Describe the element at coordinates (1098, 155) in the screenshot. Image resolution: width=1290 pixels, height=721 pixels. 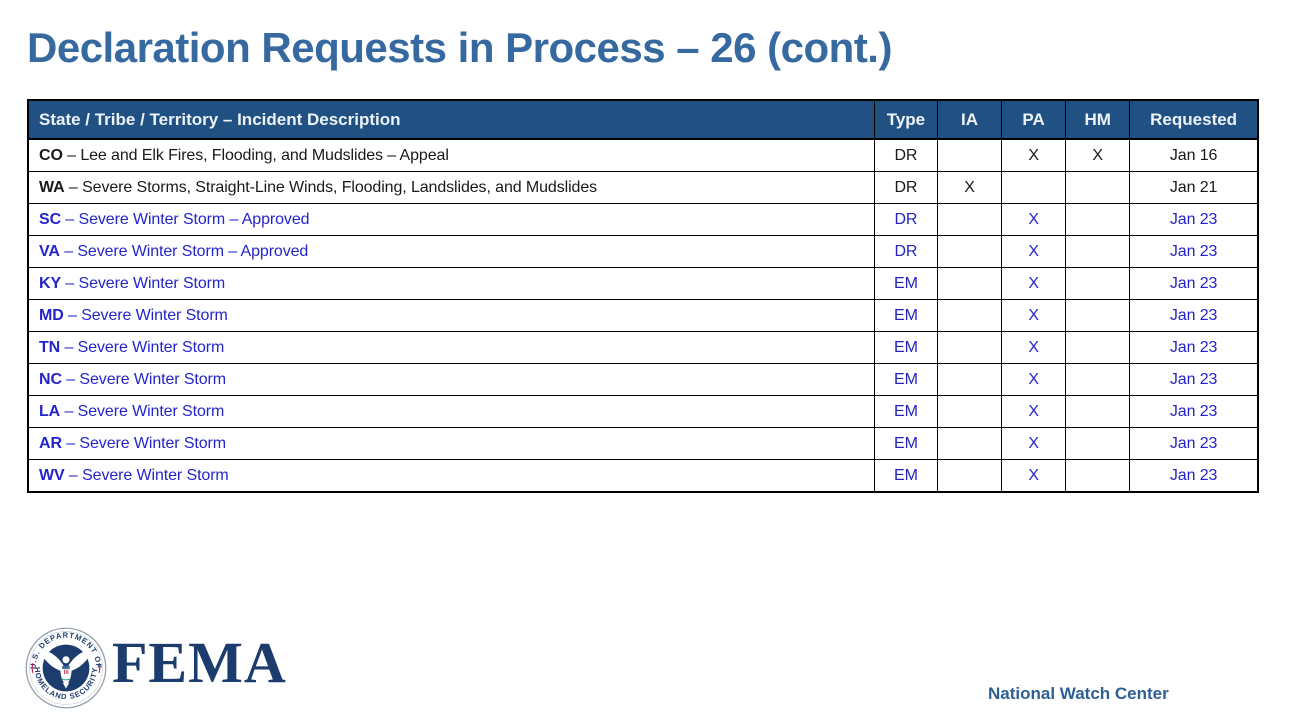
I see `hm-cell: X` at that location.